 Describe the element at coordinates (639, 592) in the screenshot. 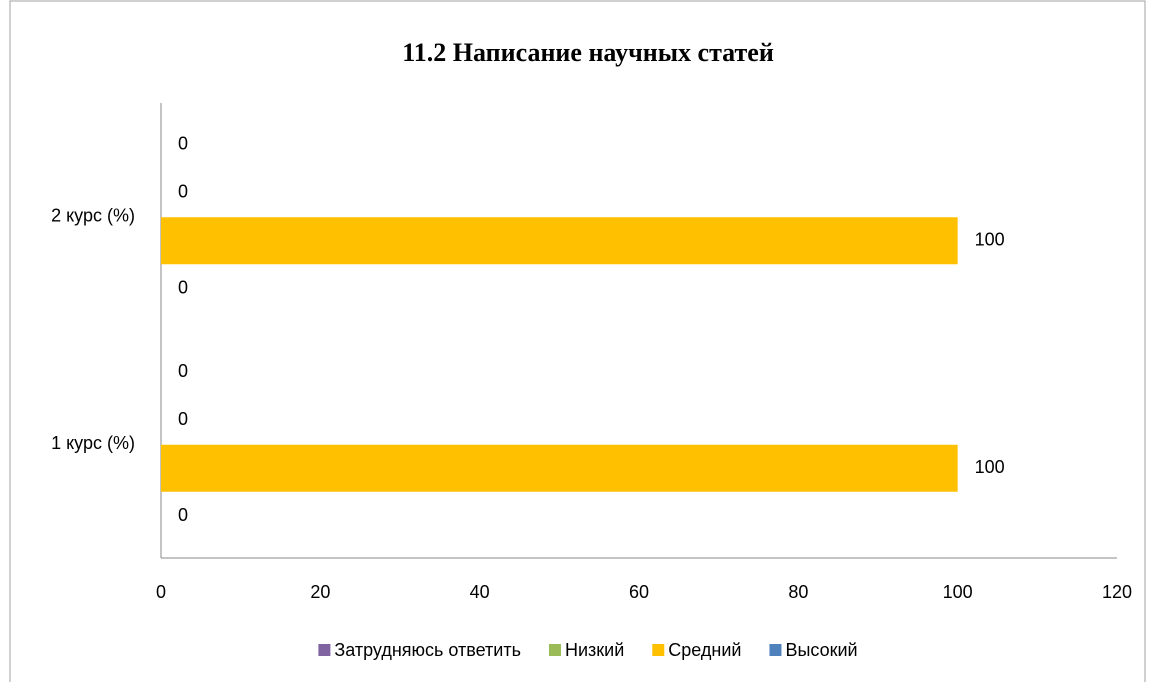

I see `x-tick-label: 60` at that location.